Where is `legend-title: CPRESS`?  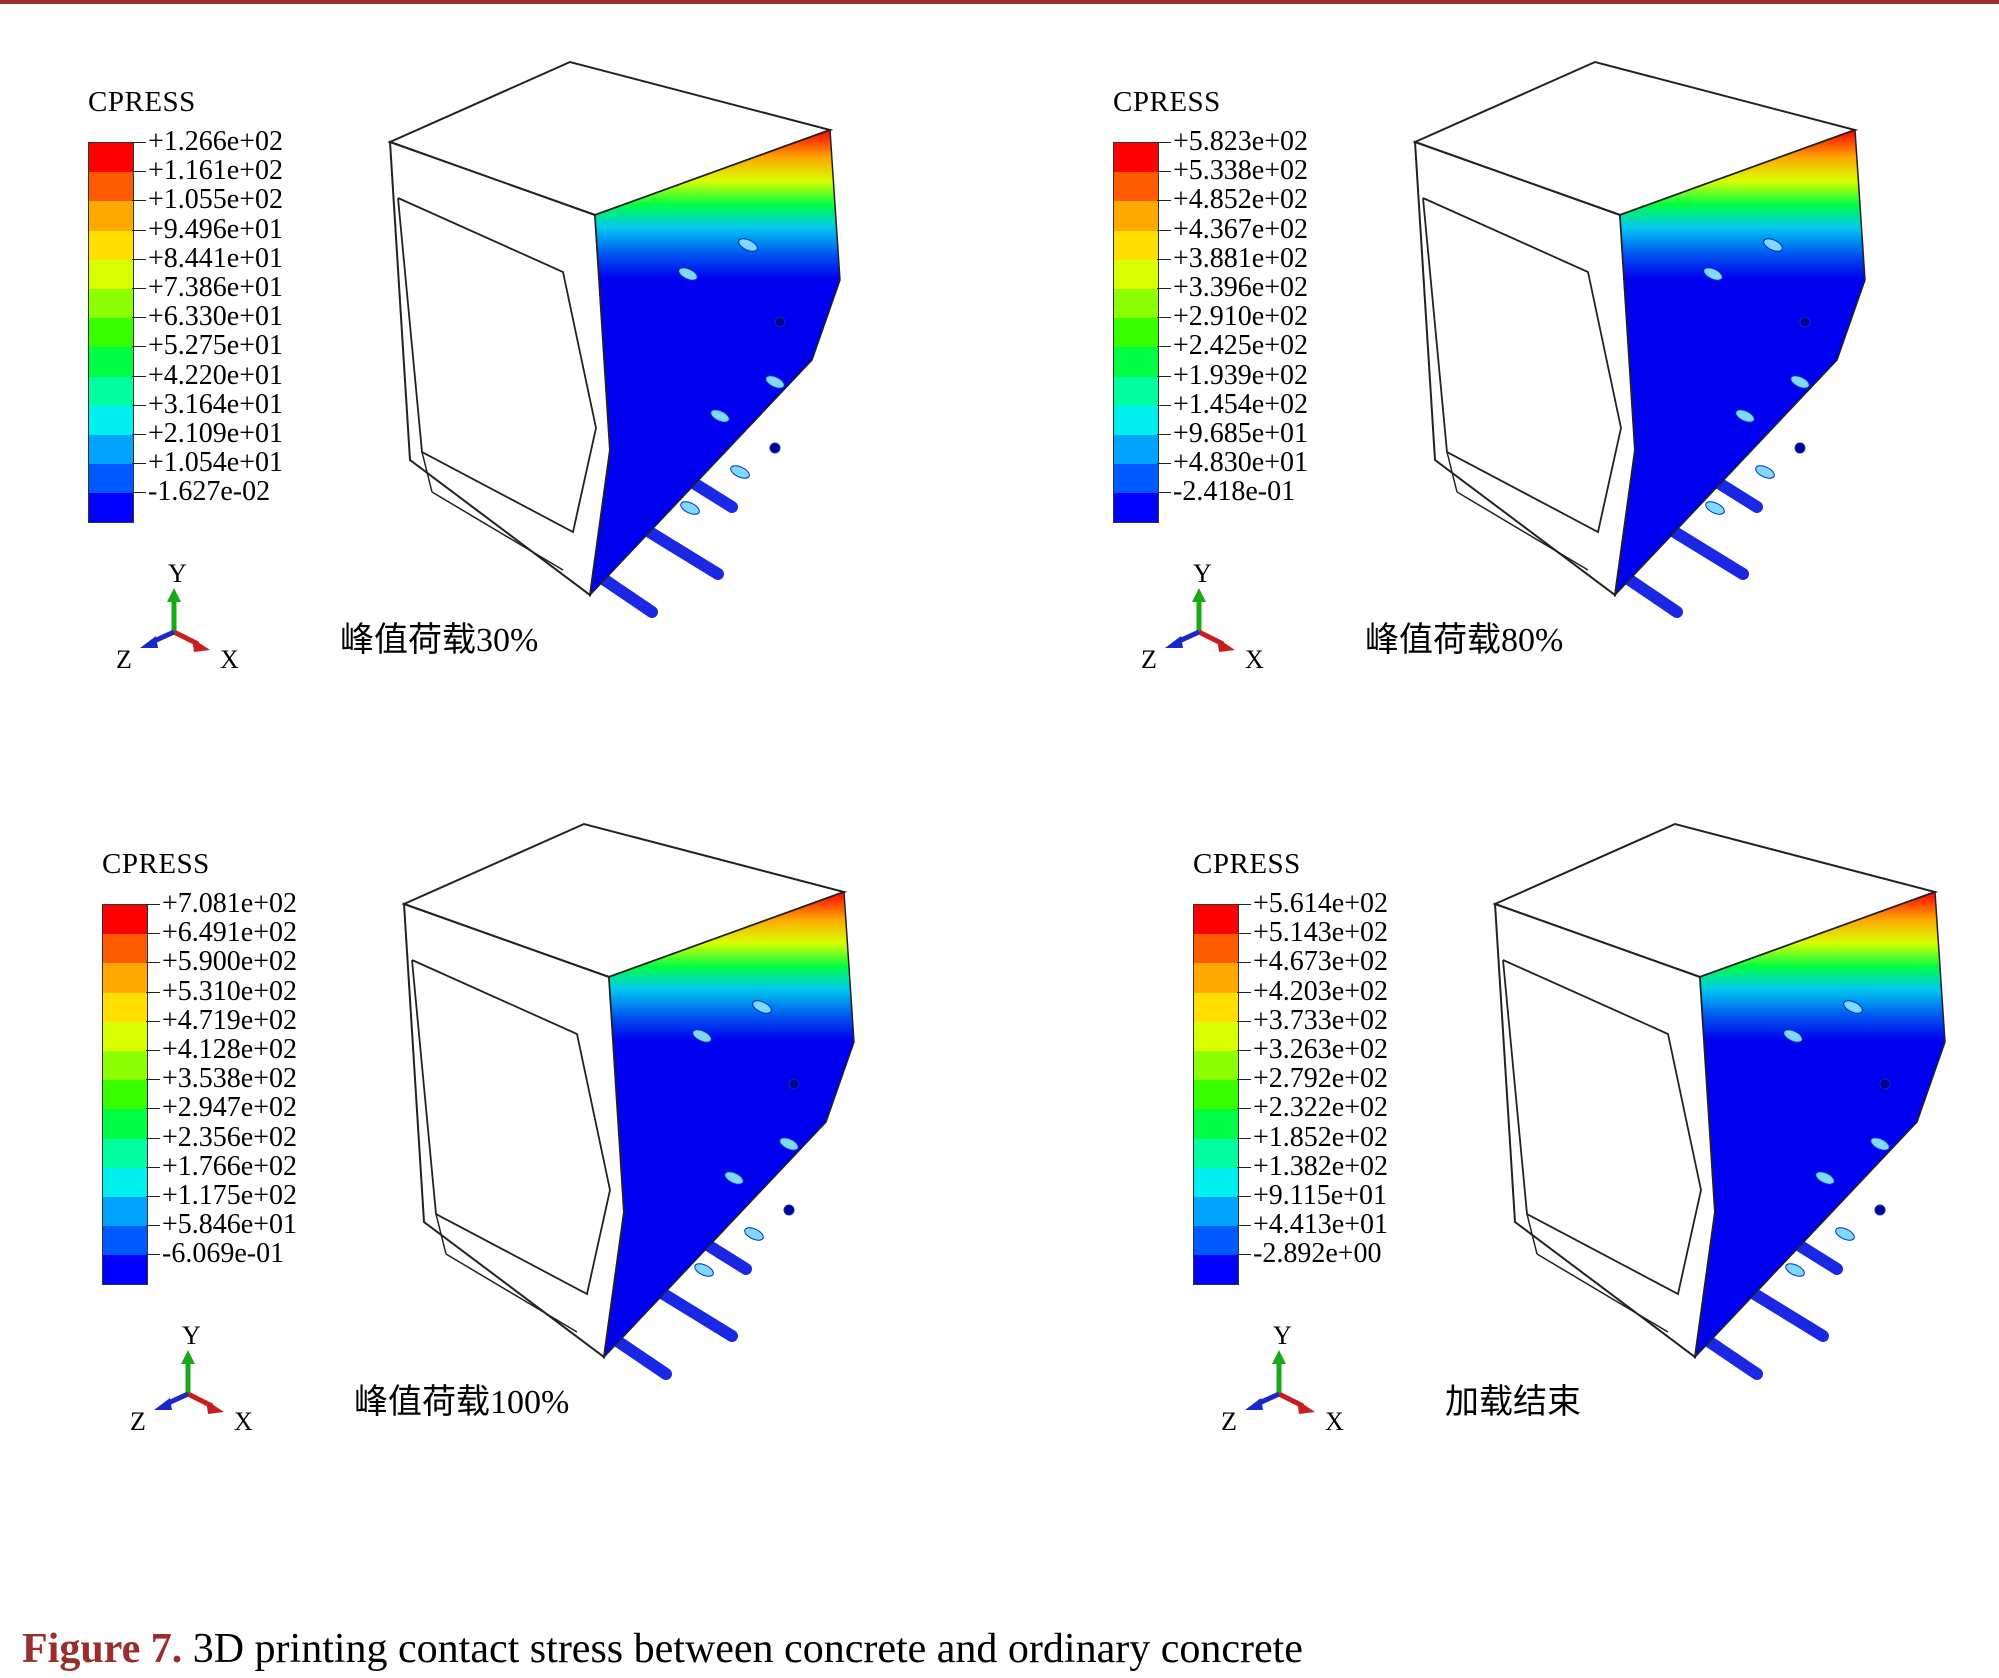 legend-title: CPRESS is located at coordinates (1247, 864).